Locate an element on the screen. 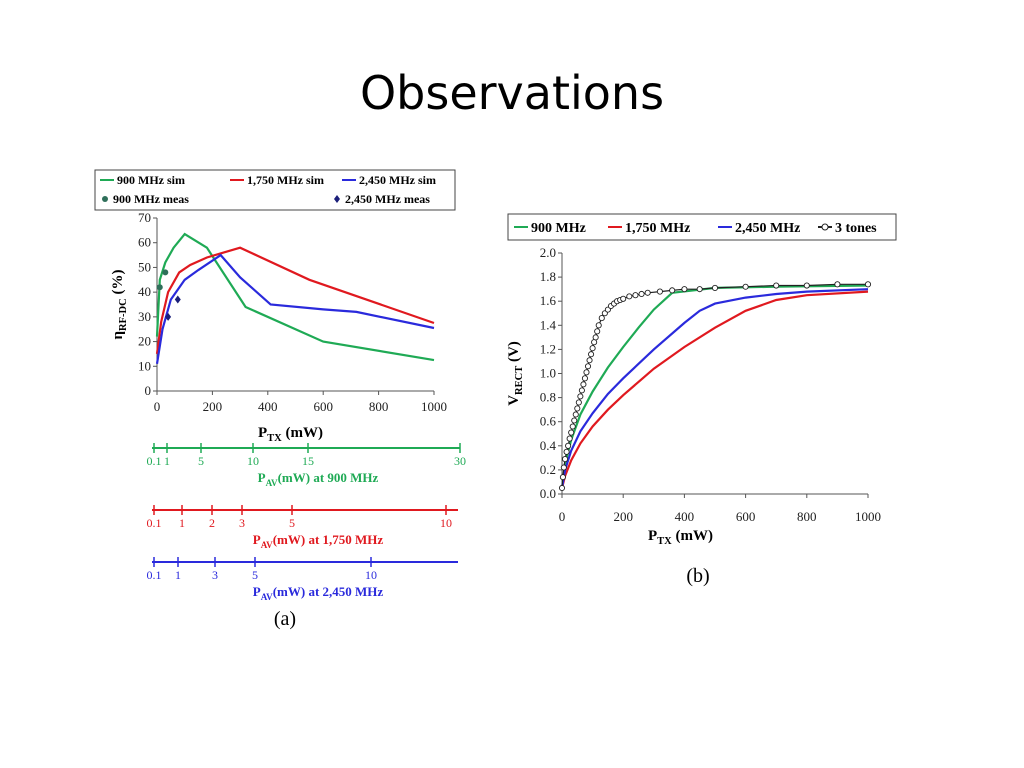  legend-box is located at coordinates (275, 190).